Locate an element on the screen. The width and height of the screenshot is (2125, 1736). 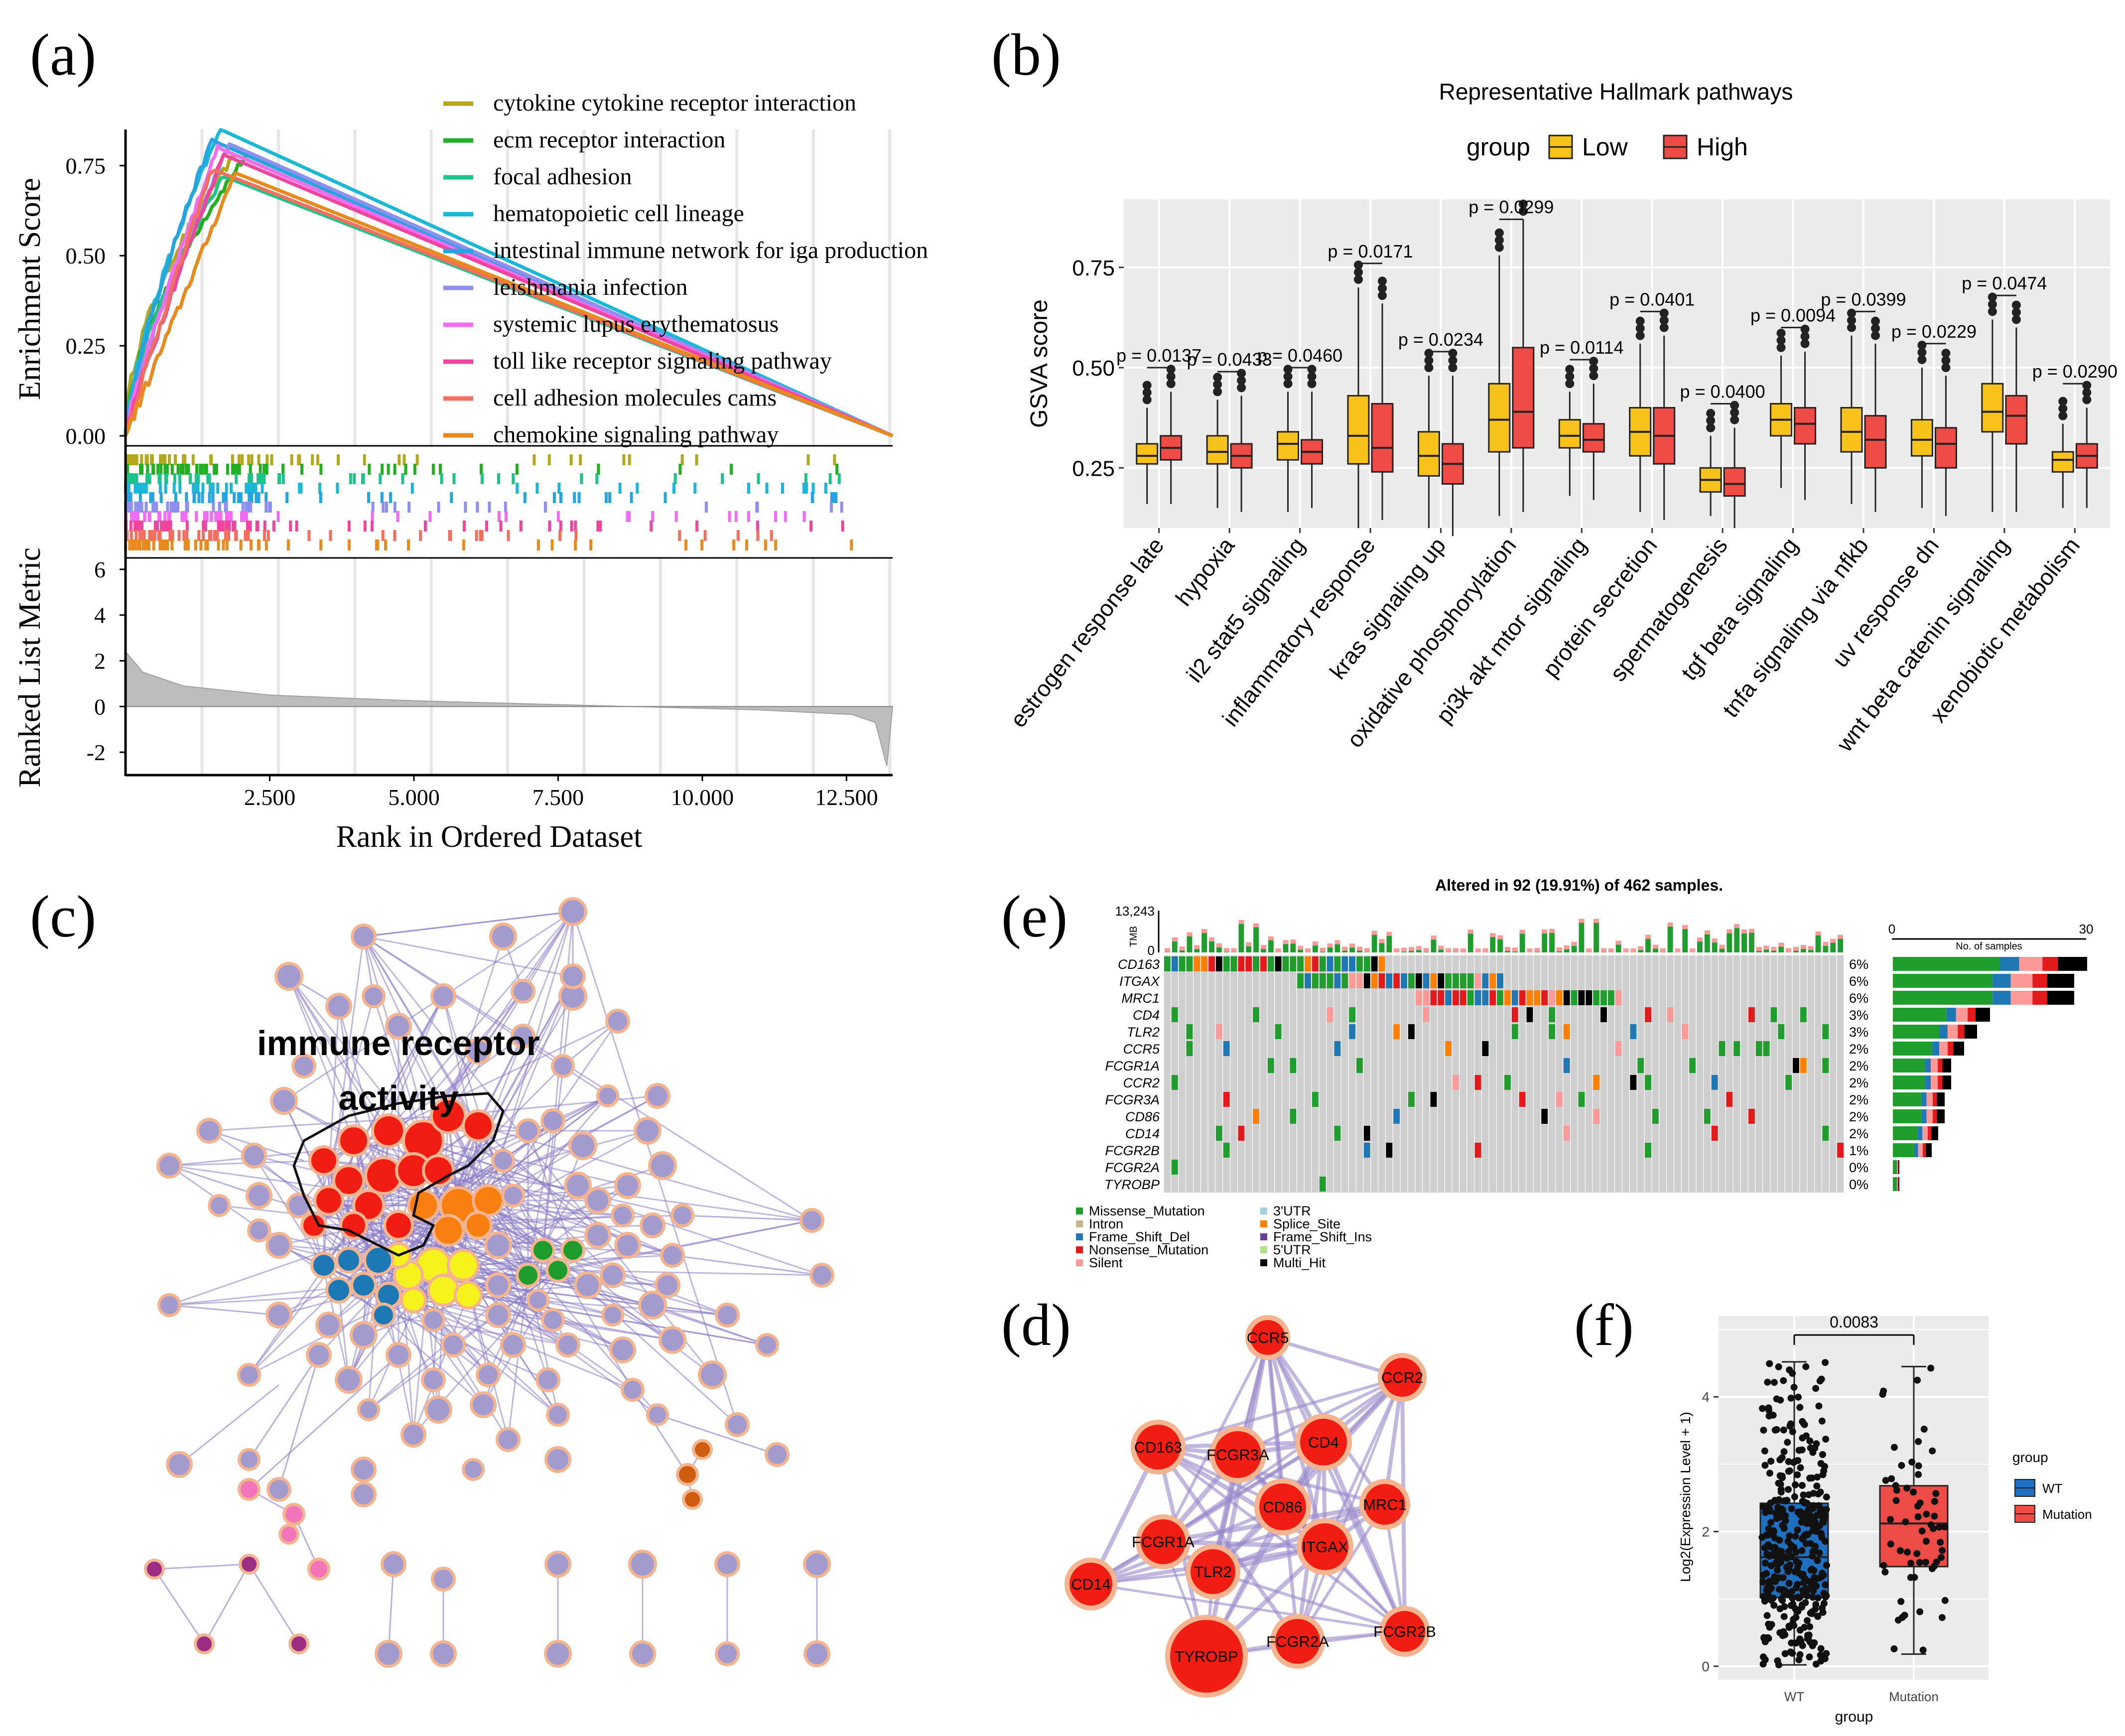
p-value: p = 0.0460 is located at coordinates (1299, 355).